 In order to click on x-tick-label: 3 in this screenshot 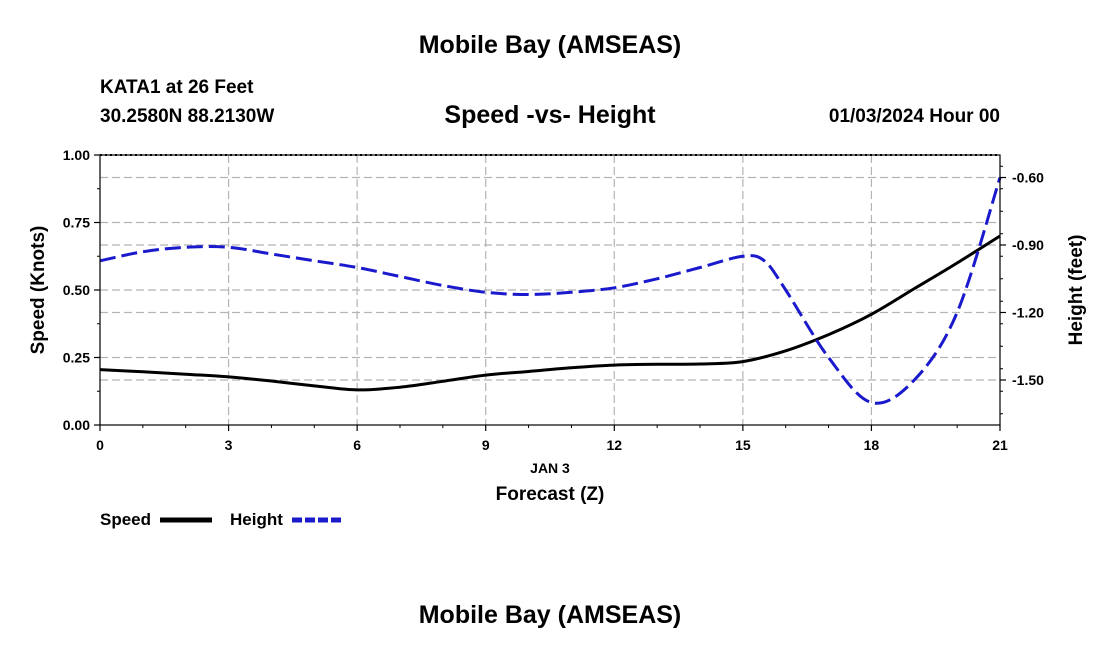, I will do `click(229, 445)`.